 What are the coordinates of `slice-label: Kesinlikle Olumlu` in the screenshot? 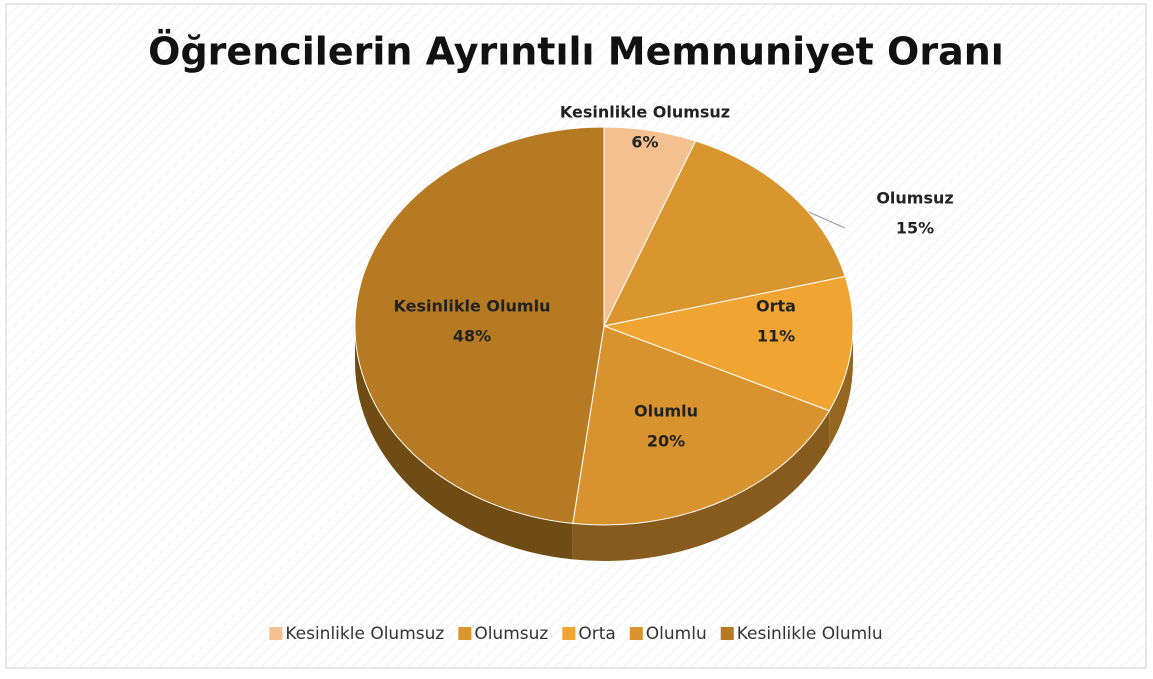 It's located at (472, 306).